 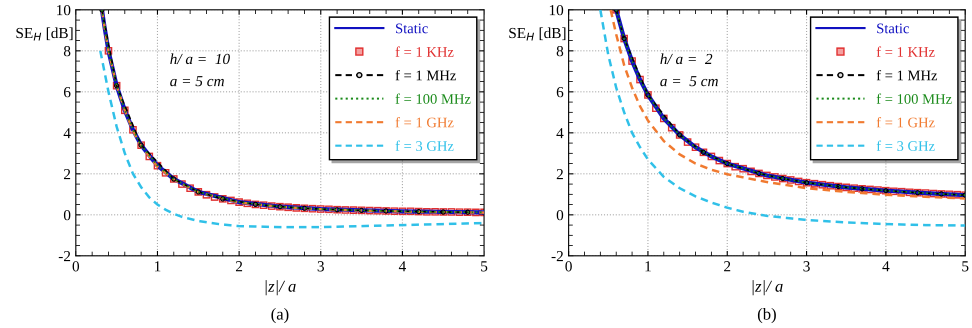 I want to click on annotation: h/ a = 10, so click(x=200, y=58).